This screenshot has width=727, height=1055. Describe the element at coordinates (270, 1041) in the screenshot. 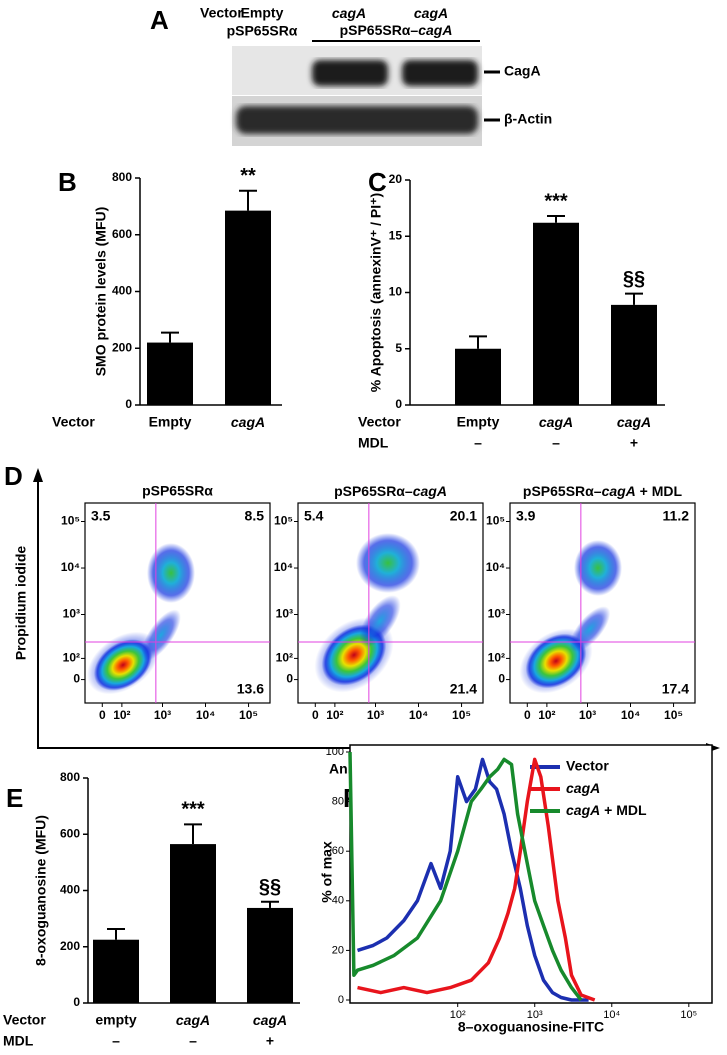

I see `treatment-label: +` at that location.